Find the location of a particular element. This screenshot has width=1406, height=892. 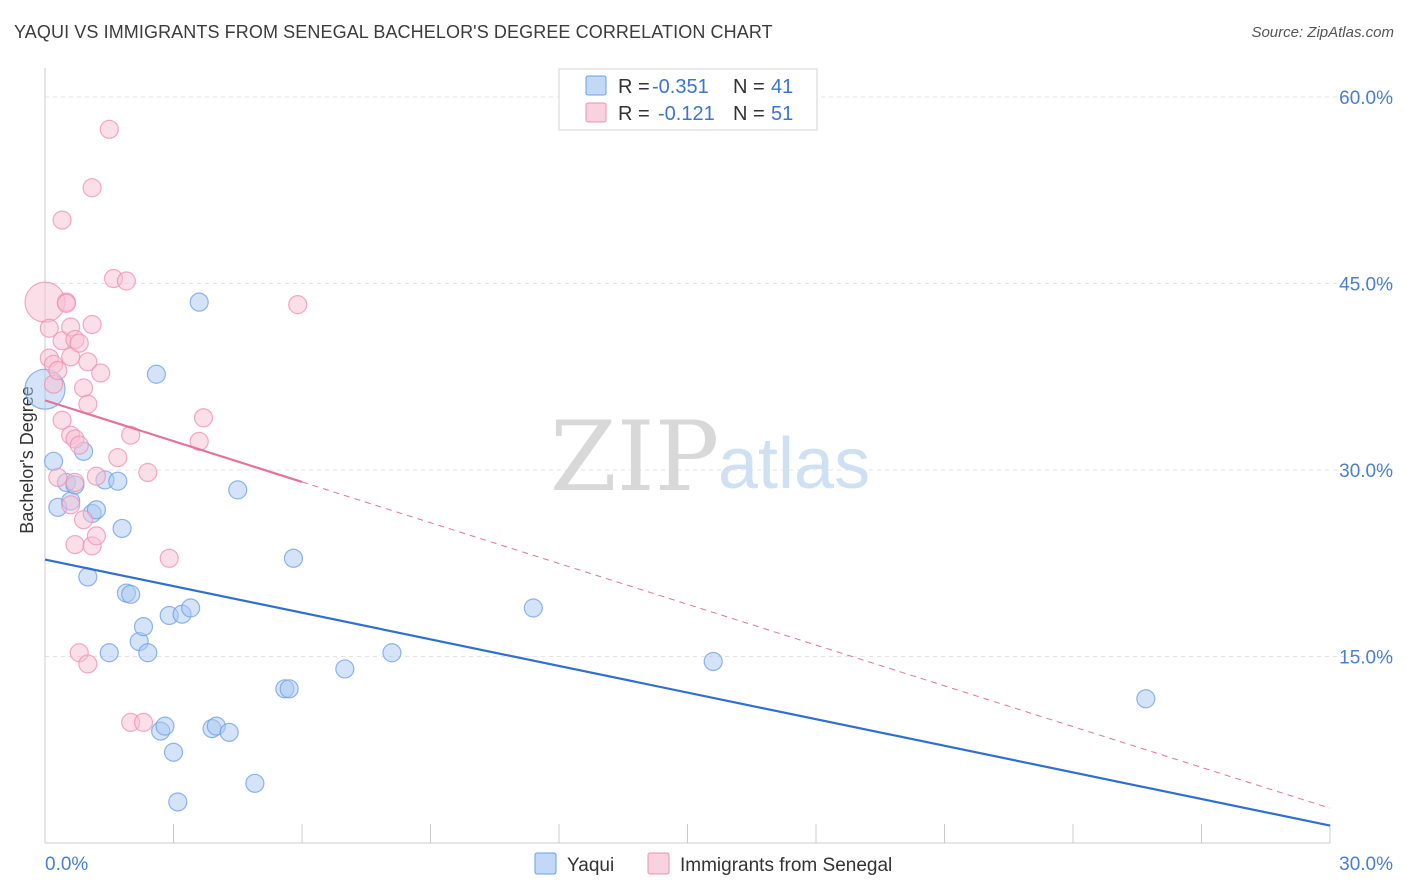

y-tick-labels: 15.0% 30.0% 45.0% 60.0% is located at coordinates (1366, 378).